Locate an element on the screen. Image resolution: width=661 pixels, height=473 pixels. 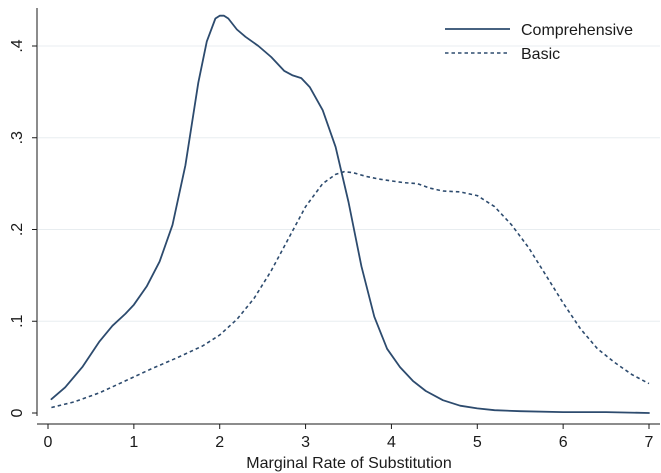
legend-label-basic: Basic is located at coordinates (540, 54).